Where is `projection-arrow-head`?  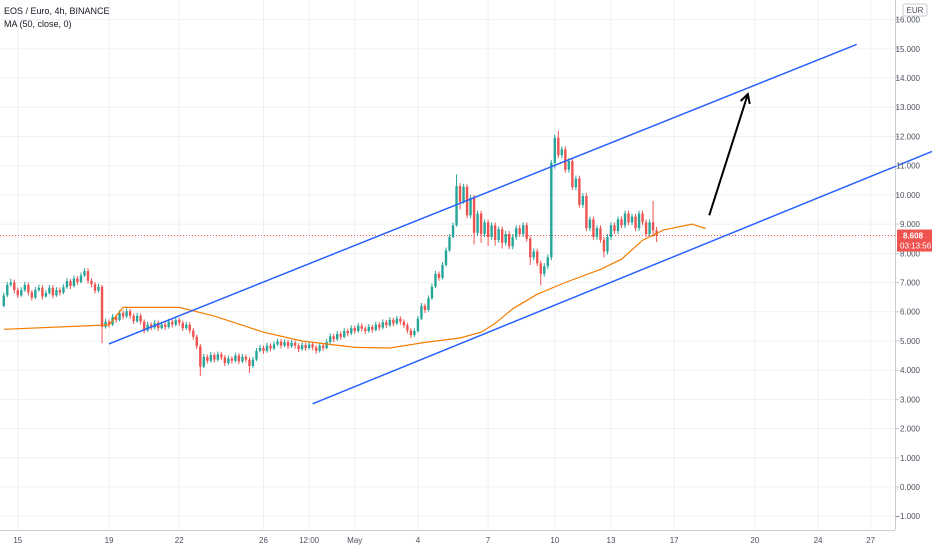 projection-arrow-head is located at coordinates (745, 98).